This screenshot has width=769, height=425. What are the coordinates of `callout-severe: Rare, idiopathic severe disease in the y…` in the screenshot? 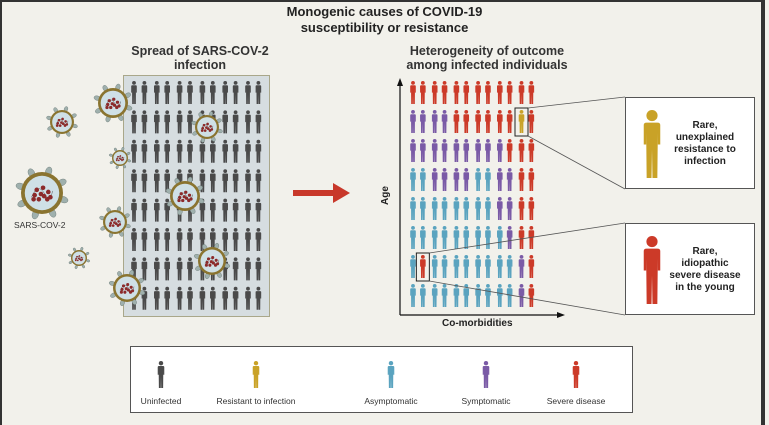 It's located at (690, 269).